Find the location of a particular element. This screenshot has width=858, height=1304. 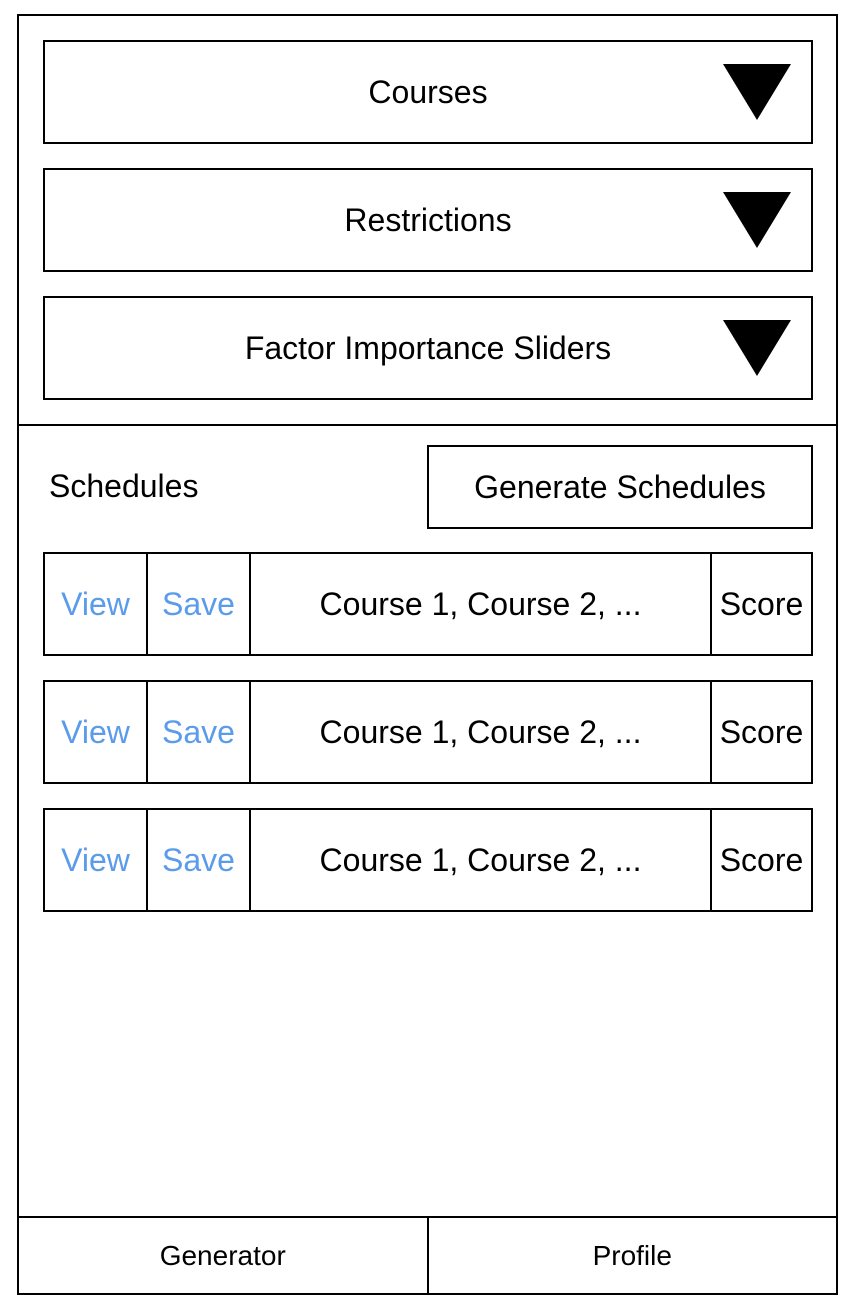

nav-tab-profile: Profile is located at coordinates (631, 1255).